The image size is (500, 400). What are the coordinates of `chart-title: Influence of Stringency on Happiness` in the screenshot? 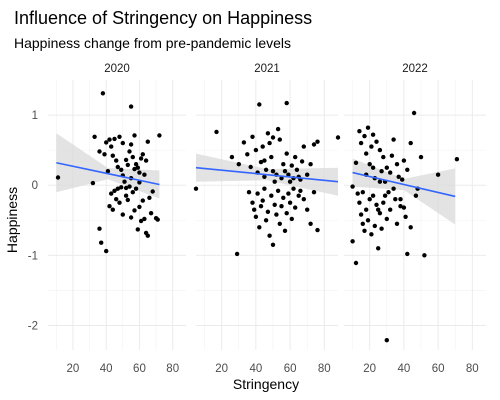 It's located at (163, 18).